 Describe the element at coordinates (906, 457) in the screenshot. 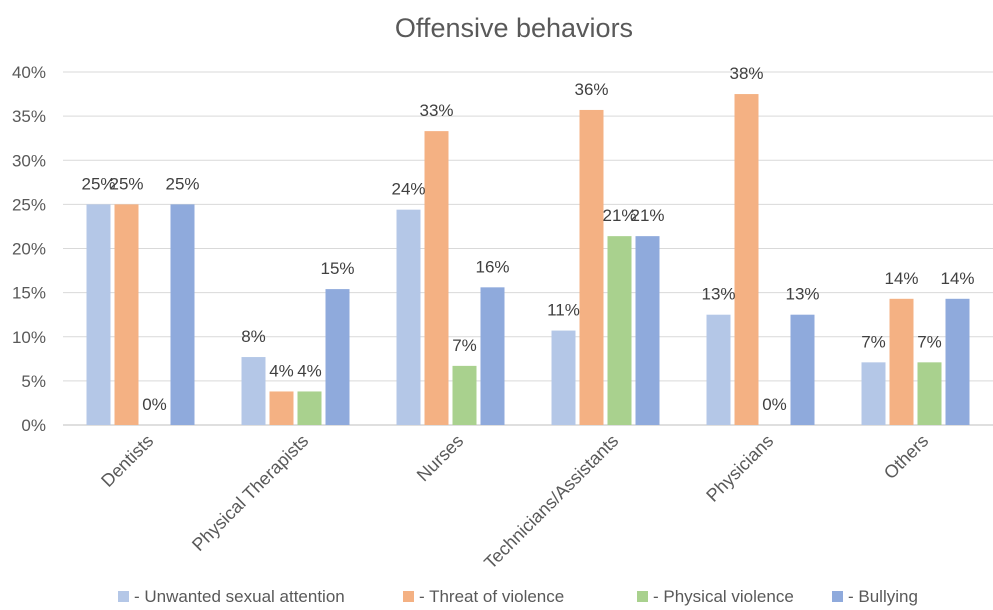

I see `x-tick-label: Others` at that location.